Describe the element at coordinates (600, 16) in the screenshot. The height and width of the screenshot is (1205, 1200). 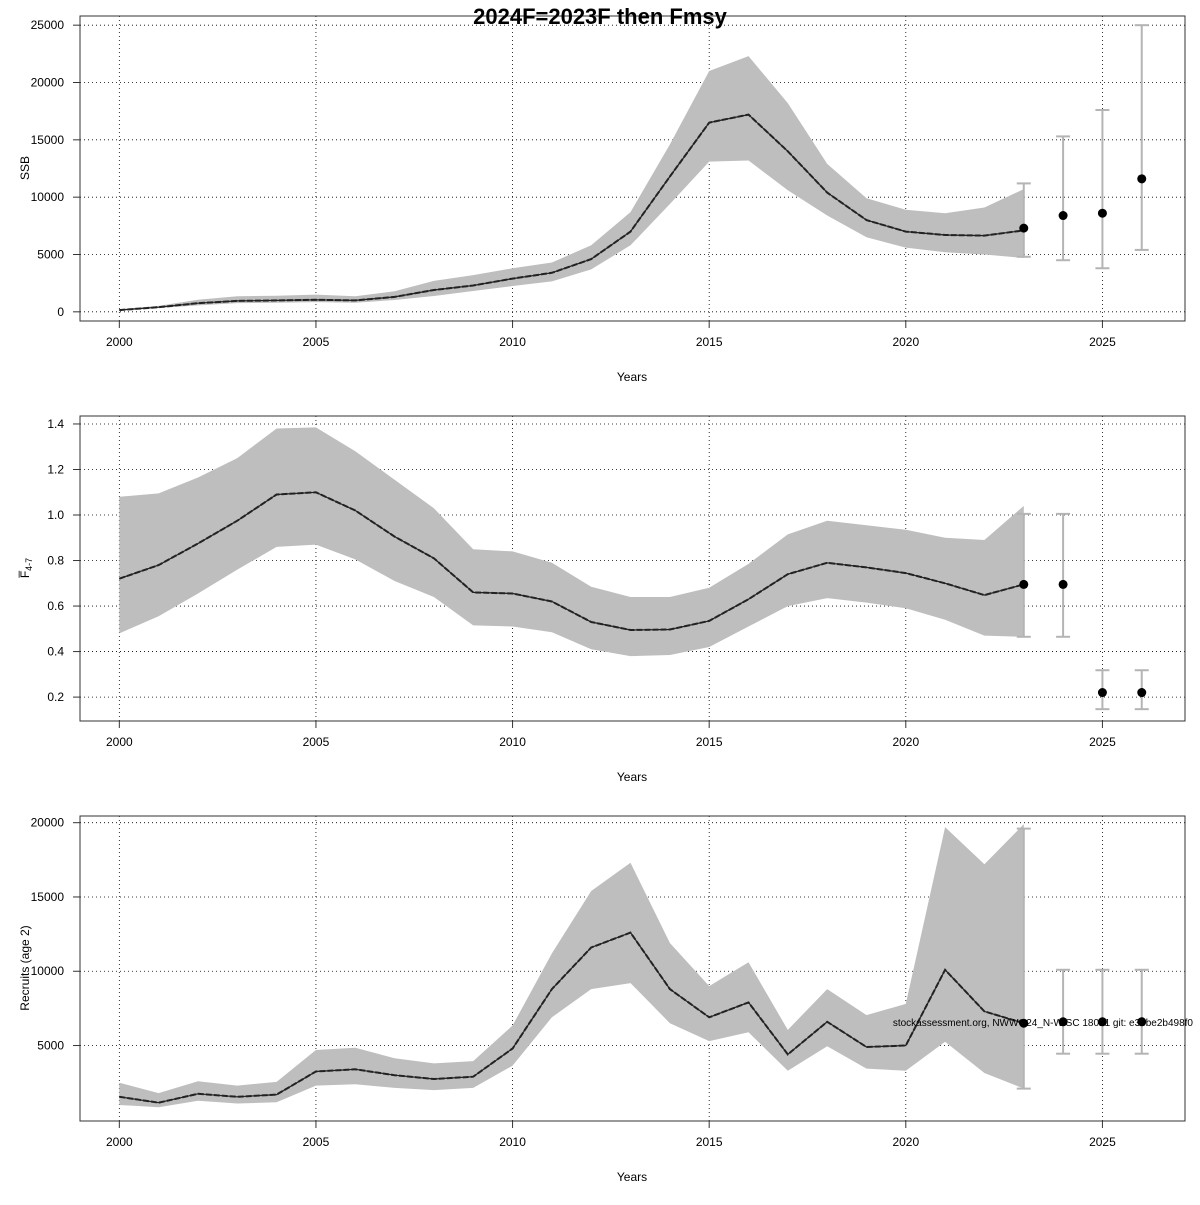
I see `chart-title: 2024F=2023F then Fmsy` at that location.